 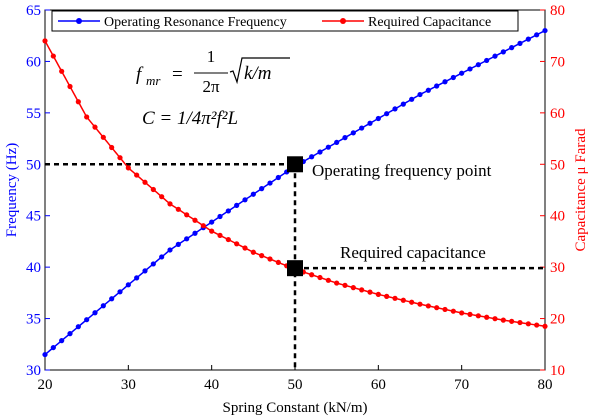 What do you see at coordinates (211, 86) in the screenshot?
I see `formula-1-denominator: 2π` at bounding box center [211, 86].